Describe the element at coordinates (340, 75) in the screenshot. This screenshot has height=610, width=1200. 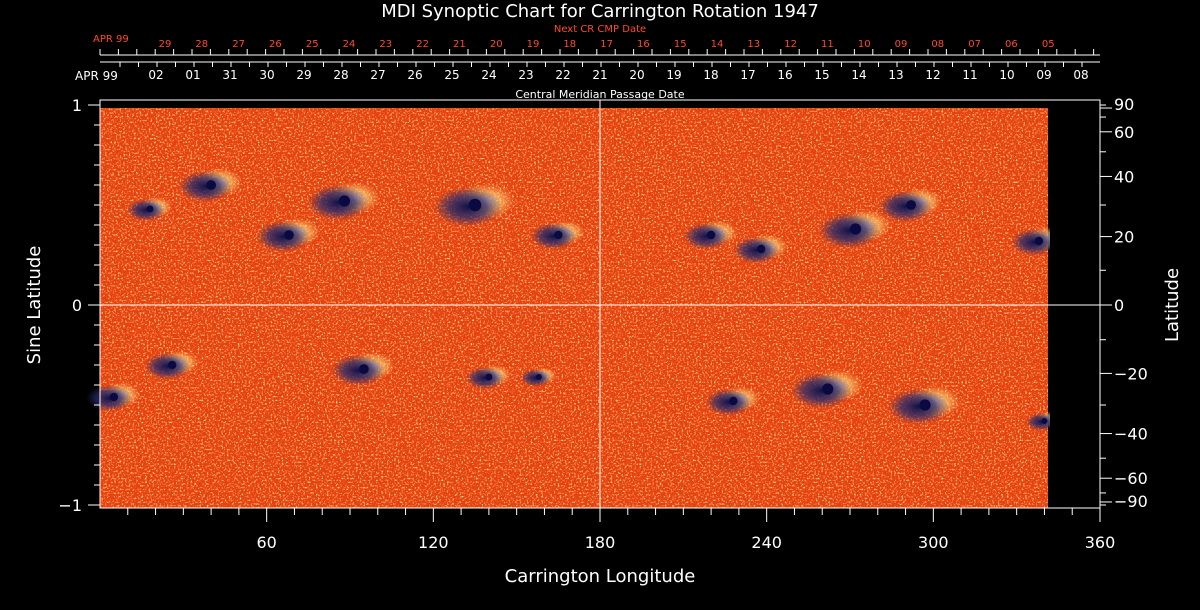
I see `cmp-date-label: 28` at that location.